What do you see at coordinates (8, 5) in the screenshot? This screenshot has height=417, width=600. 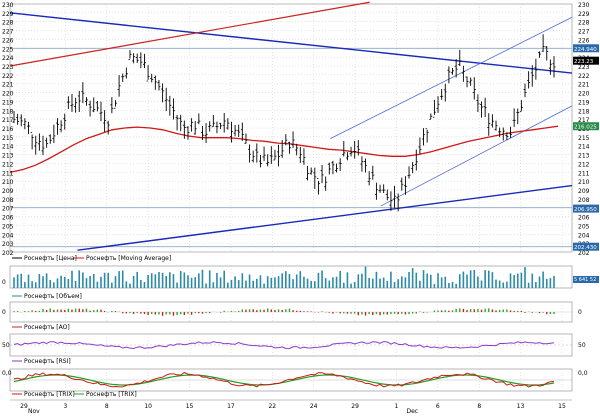 I see `y-tick-label-left: 230` at bounding box center [8, 5].